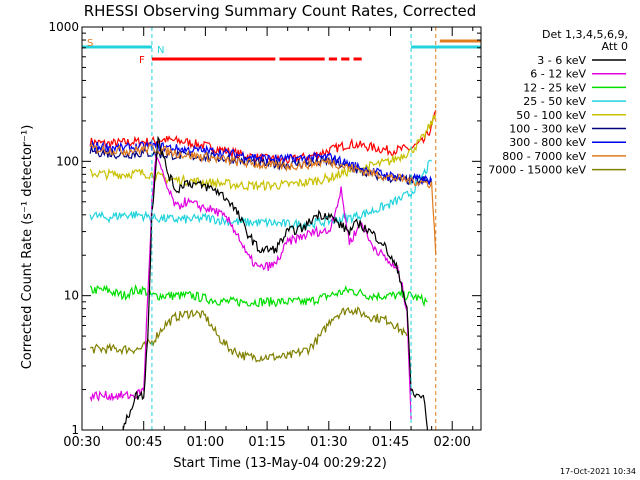 The width and height of the screenshot is (640, 480). I want to click on x-axis-label: Start Time (13-May-04 00:29:22), so click(280, 463).